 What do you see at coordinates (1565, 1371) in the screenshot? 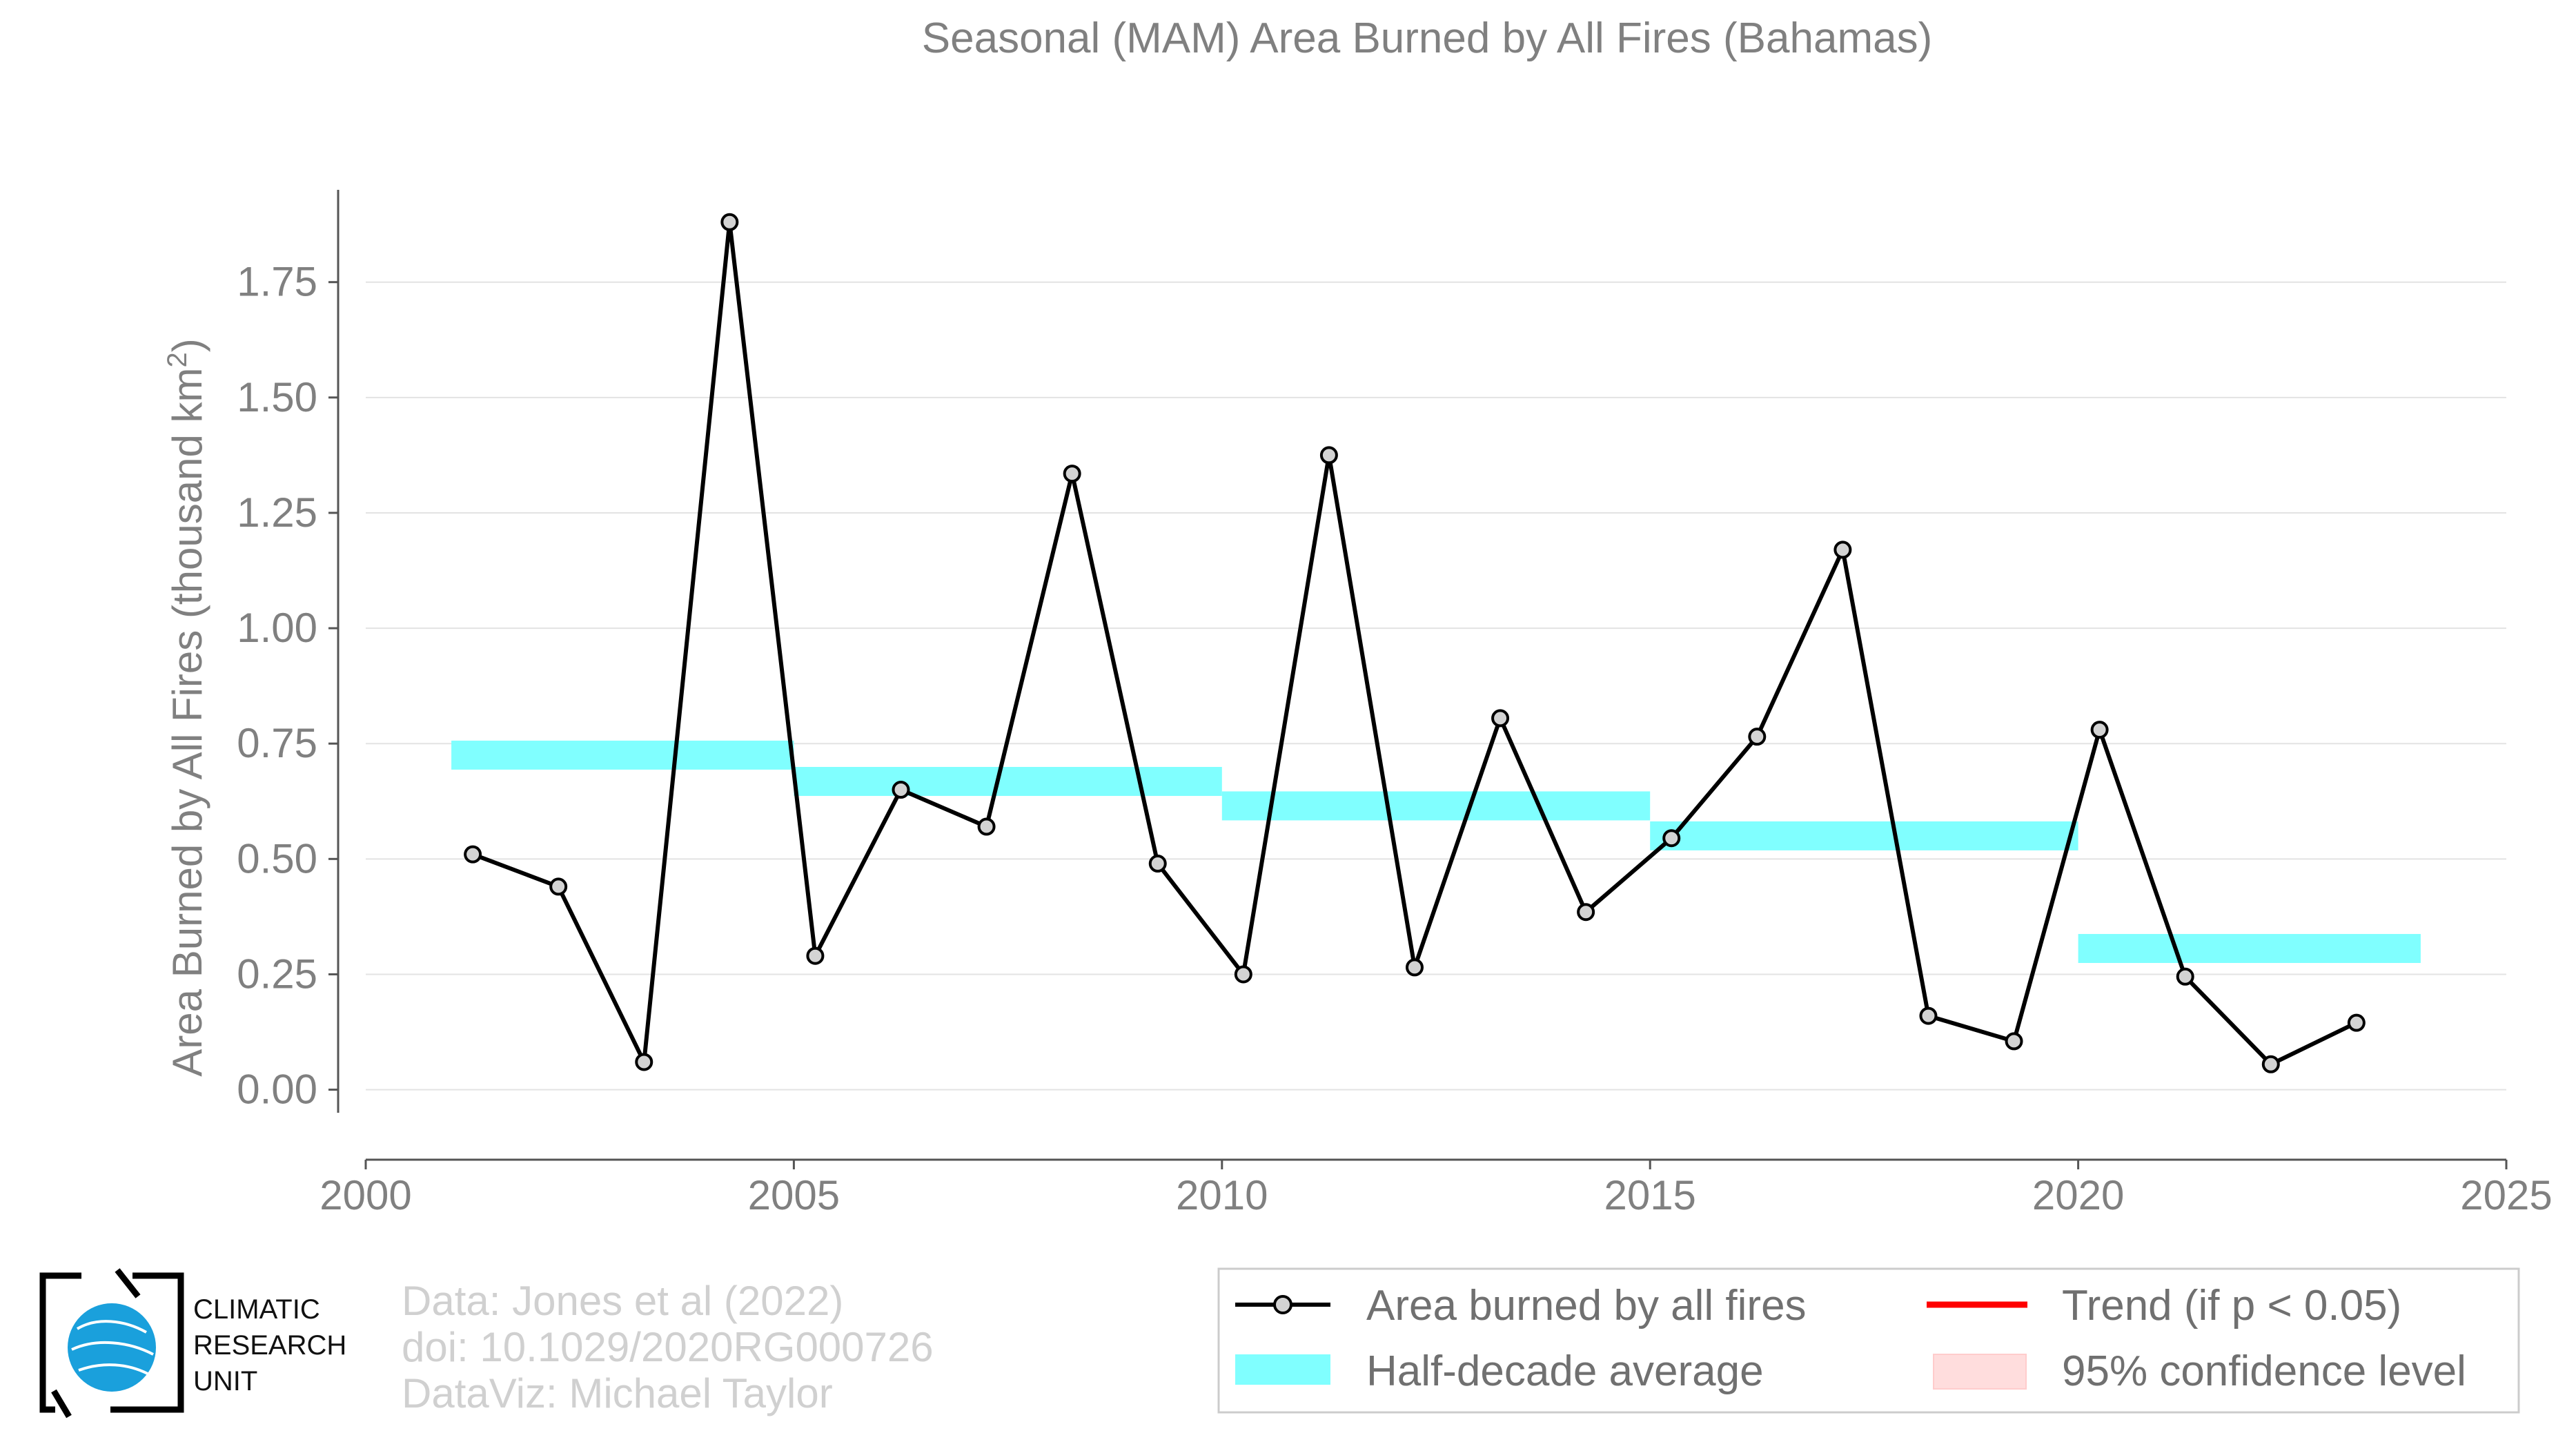
I see `legend-label-half-decade: Half-decade average` at bounding box center [1565, 1371].